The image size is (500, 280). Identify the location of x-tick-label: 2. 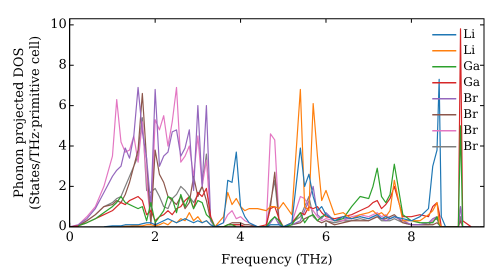
(155, 237).